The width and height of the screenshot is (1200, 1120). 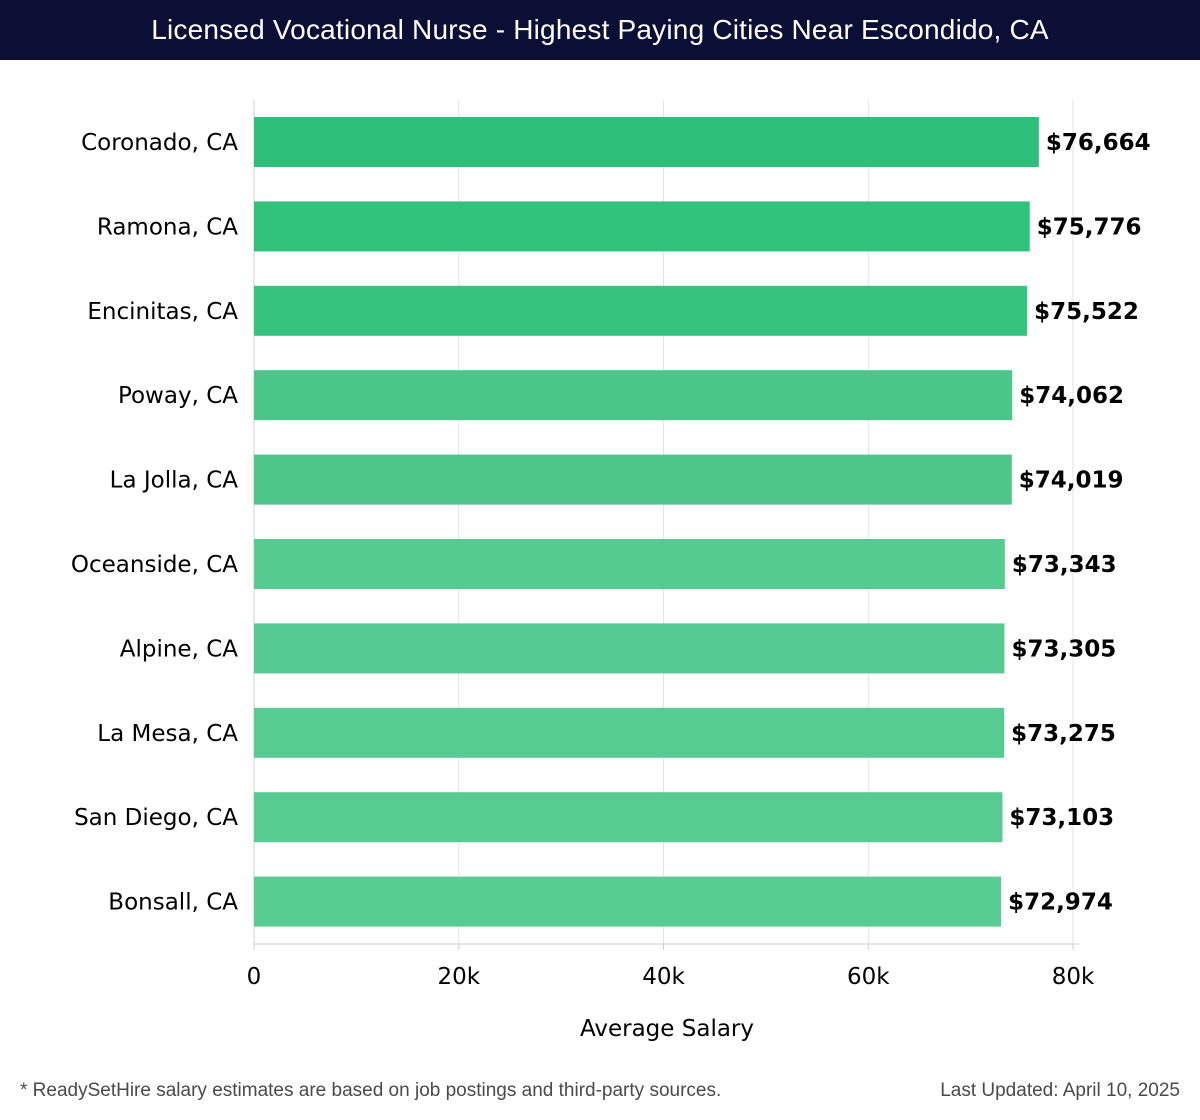 What do you see at coordinates (178, 396) in the screenshot?
I see `category-label: Poway, CA` at bounding box center [178, 396].